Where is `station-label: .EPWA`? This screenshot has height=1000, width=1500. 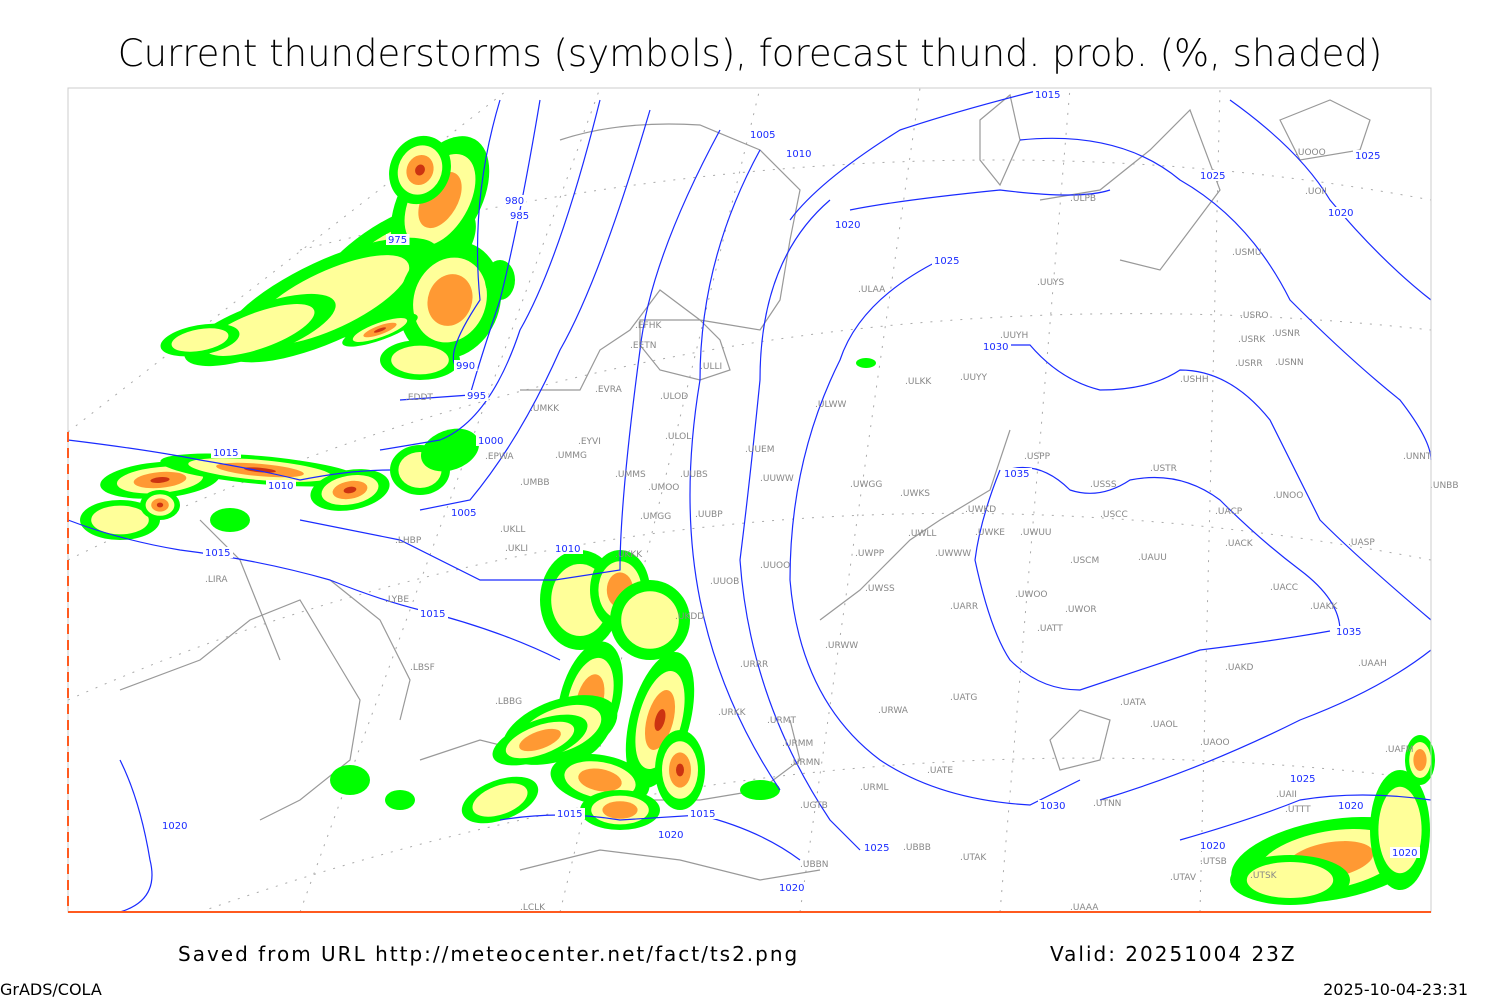
station-label: .EPWA is located at coordinates (499, 457).